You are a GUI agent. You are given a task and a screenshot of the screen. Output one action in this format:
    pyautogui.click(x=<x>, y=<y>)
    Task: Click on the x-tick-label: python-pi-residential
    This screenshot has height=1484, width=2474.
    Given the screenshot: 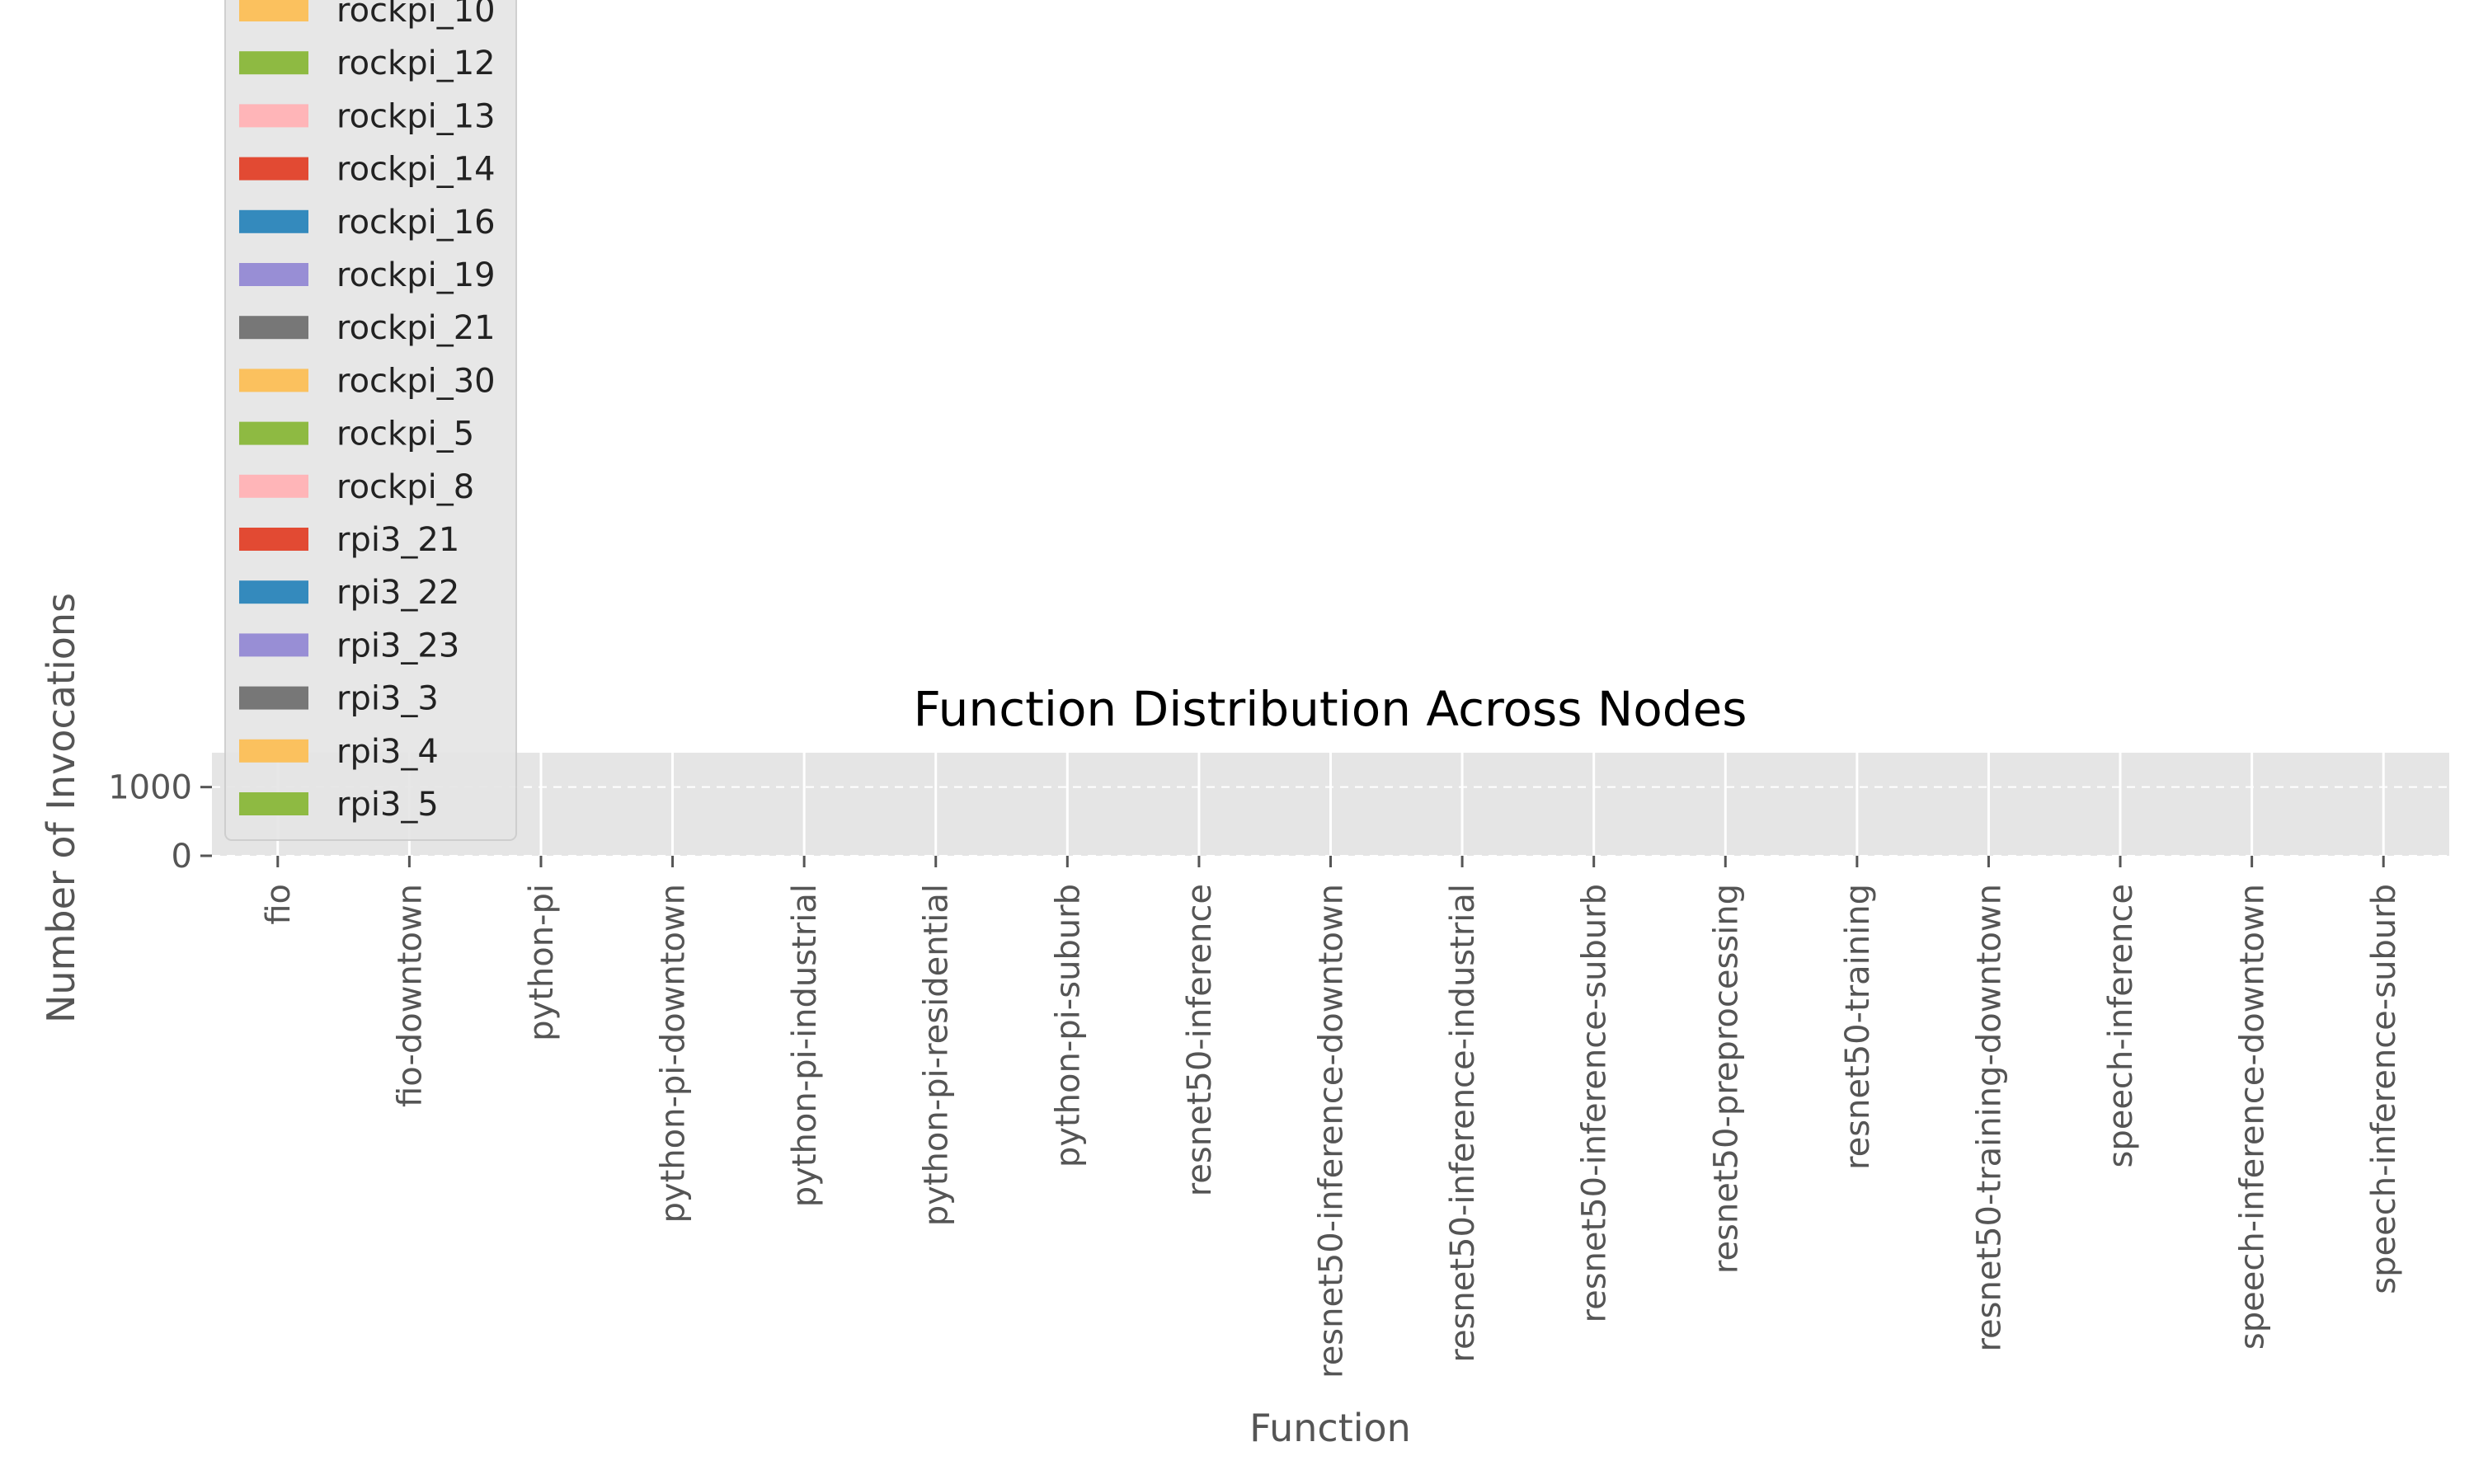 What is the action you would take?
    pyautogui.click(x=937, y=1055)
    